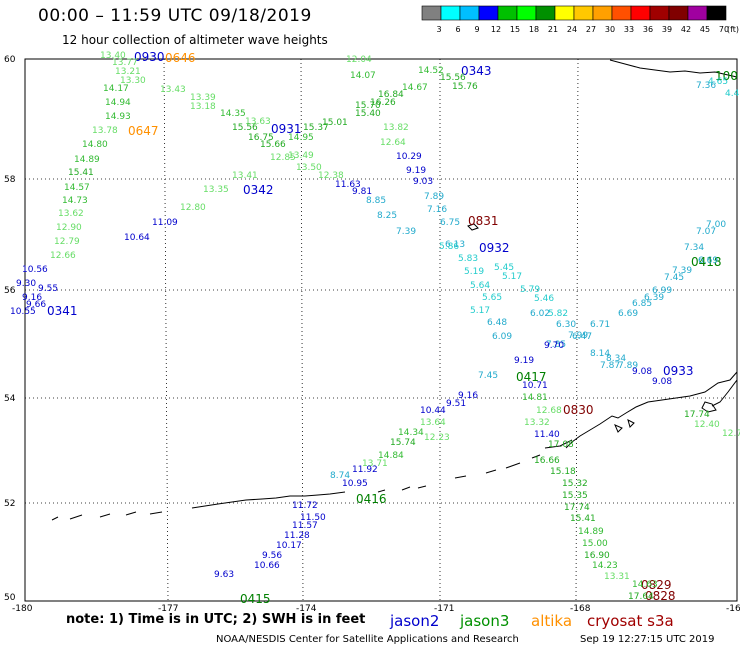  What do you see at coordinates (268, 500) in the screenshot?
I see `aleutian-islands-west` at bounding box center [268, 500].